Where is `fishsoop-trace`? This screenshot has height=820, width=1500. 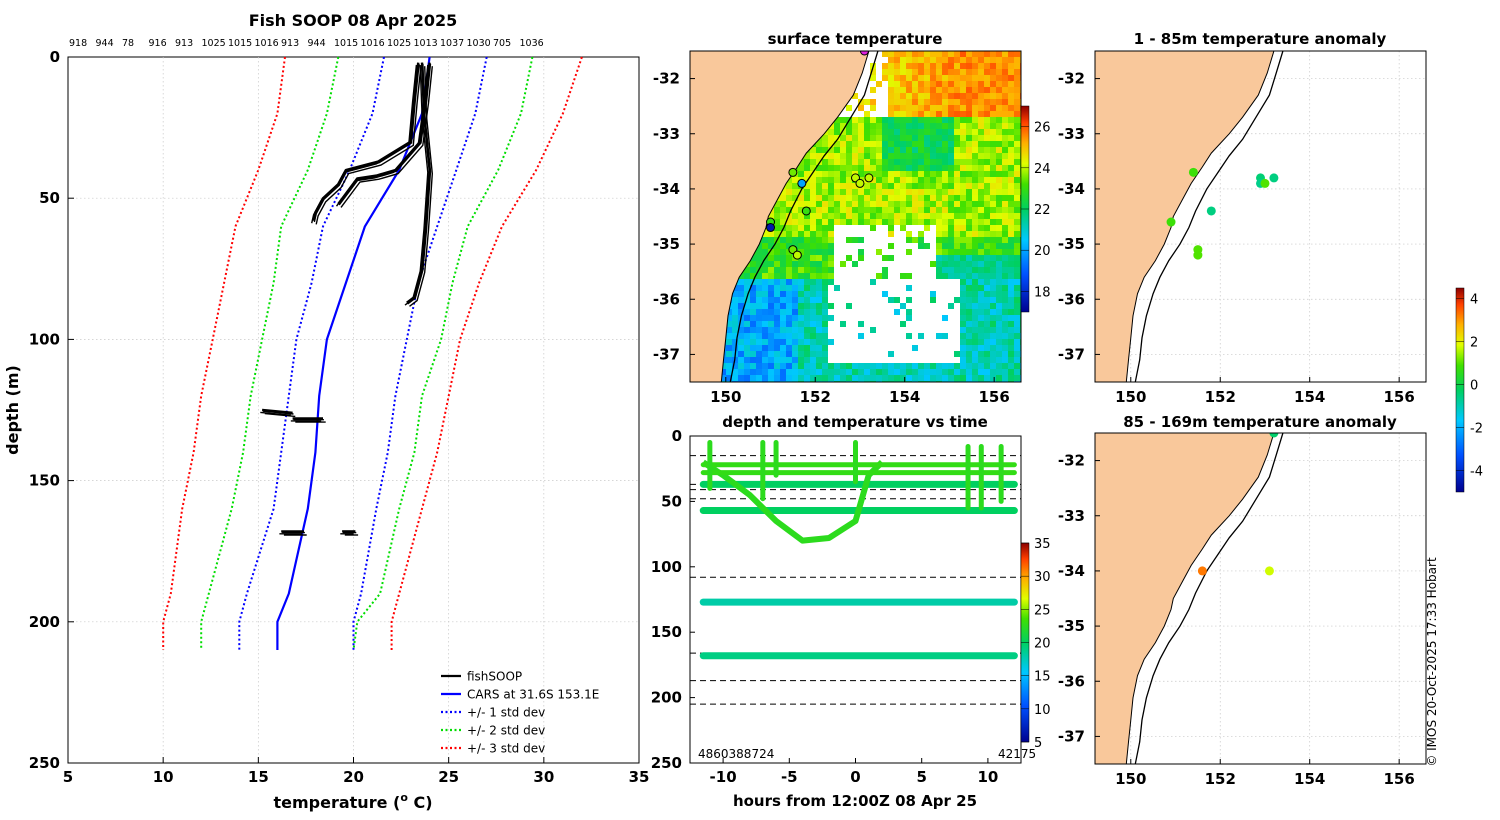 fishsoop-trace is located at coordinates (382, 135).